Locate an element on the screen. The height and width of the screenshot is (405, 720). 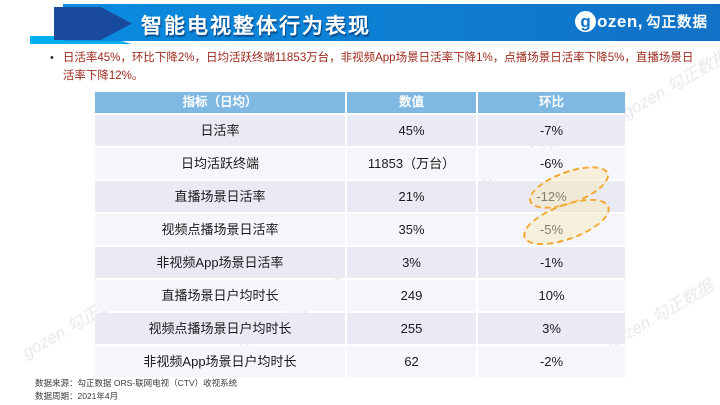
footer-notes: 数据来源：勾正数据 ORS-联网电视（CTV）收视系统 数据周期：2021年4月 is located at coordinates (136, 390).